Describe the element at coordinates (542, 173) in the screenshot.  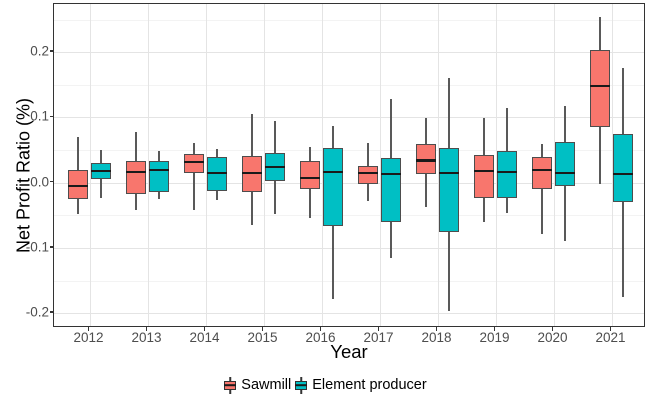
I see `box-sawmill-2020` at that location.